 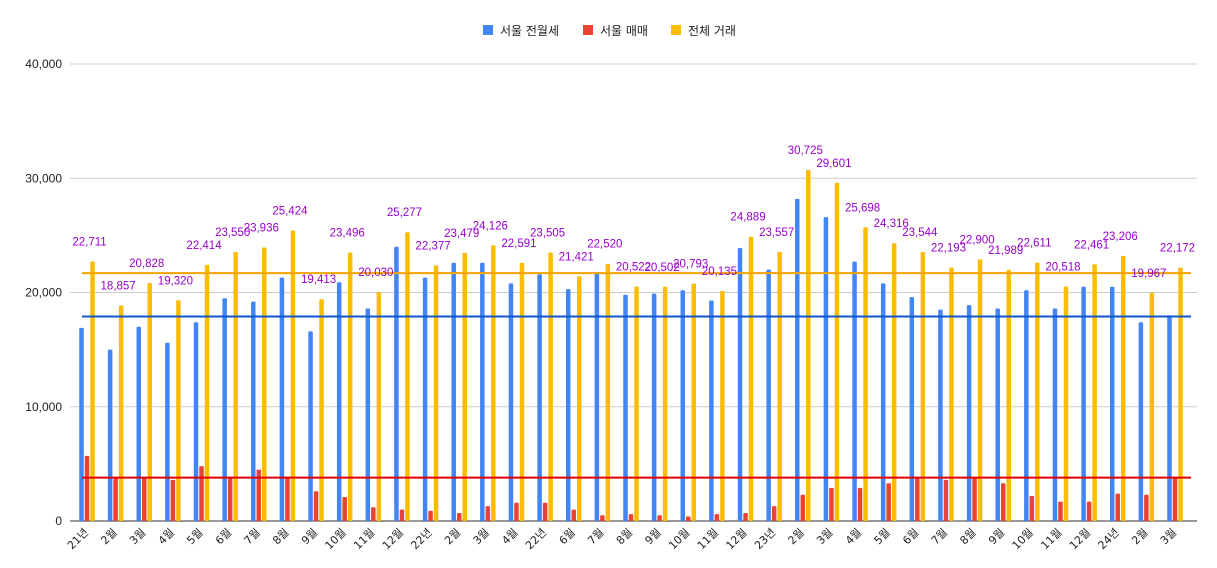 What do you see at coordinates (261, 229) in the screenshot?
I see `data-label: 23,936` at bounding box center [261, 229].